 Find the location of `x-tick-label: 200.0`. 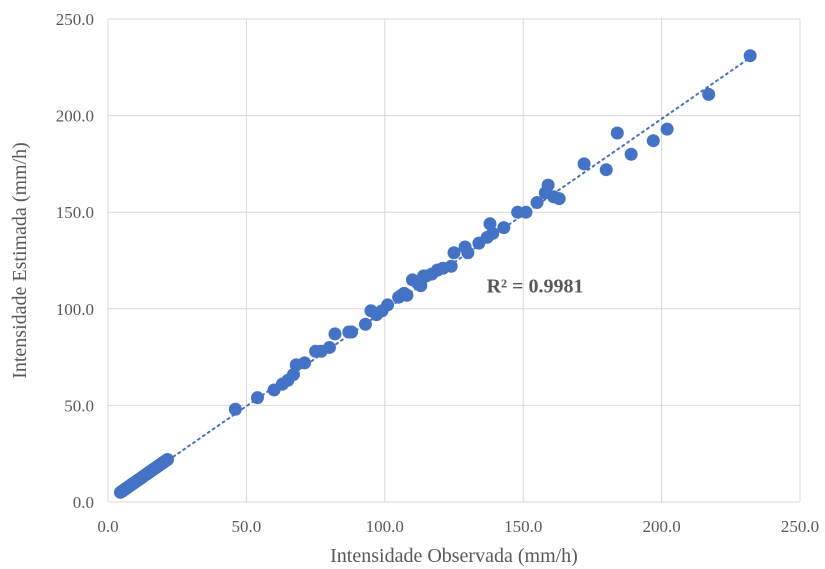

x-tick-label: 200.0 is located at coordinates (661, 526).